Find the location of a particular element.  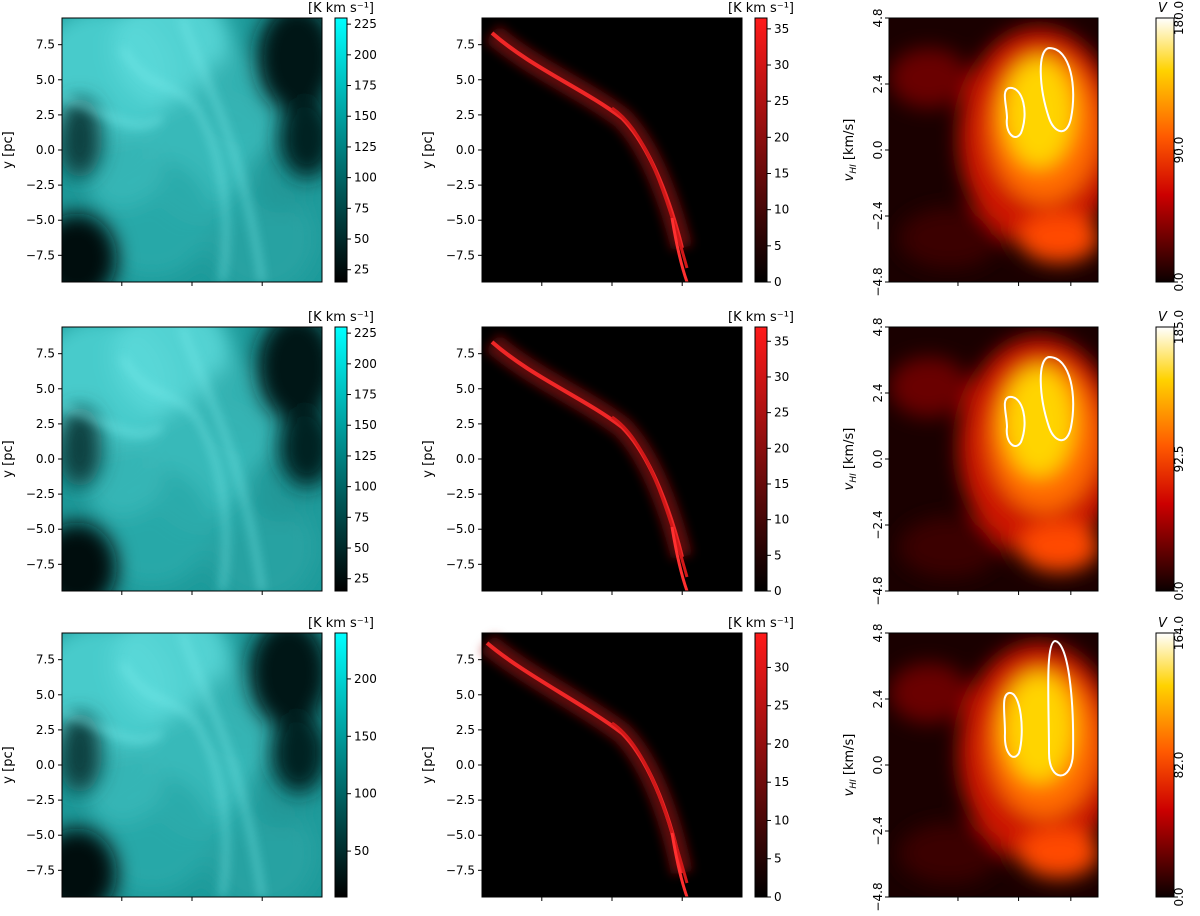

hro-map-panel-row2: 4.8 2.4 0.0 −2.4 −4.8 vHI [km/s] 185.0 92.5 0.0 V is located at coordinates (1014, 458).